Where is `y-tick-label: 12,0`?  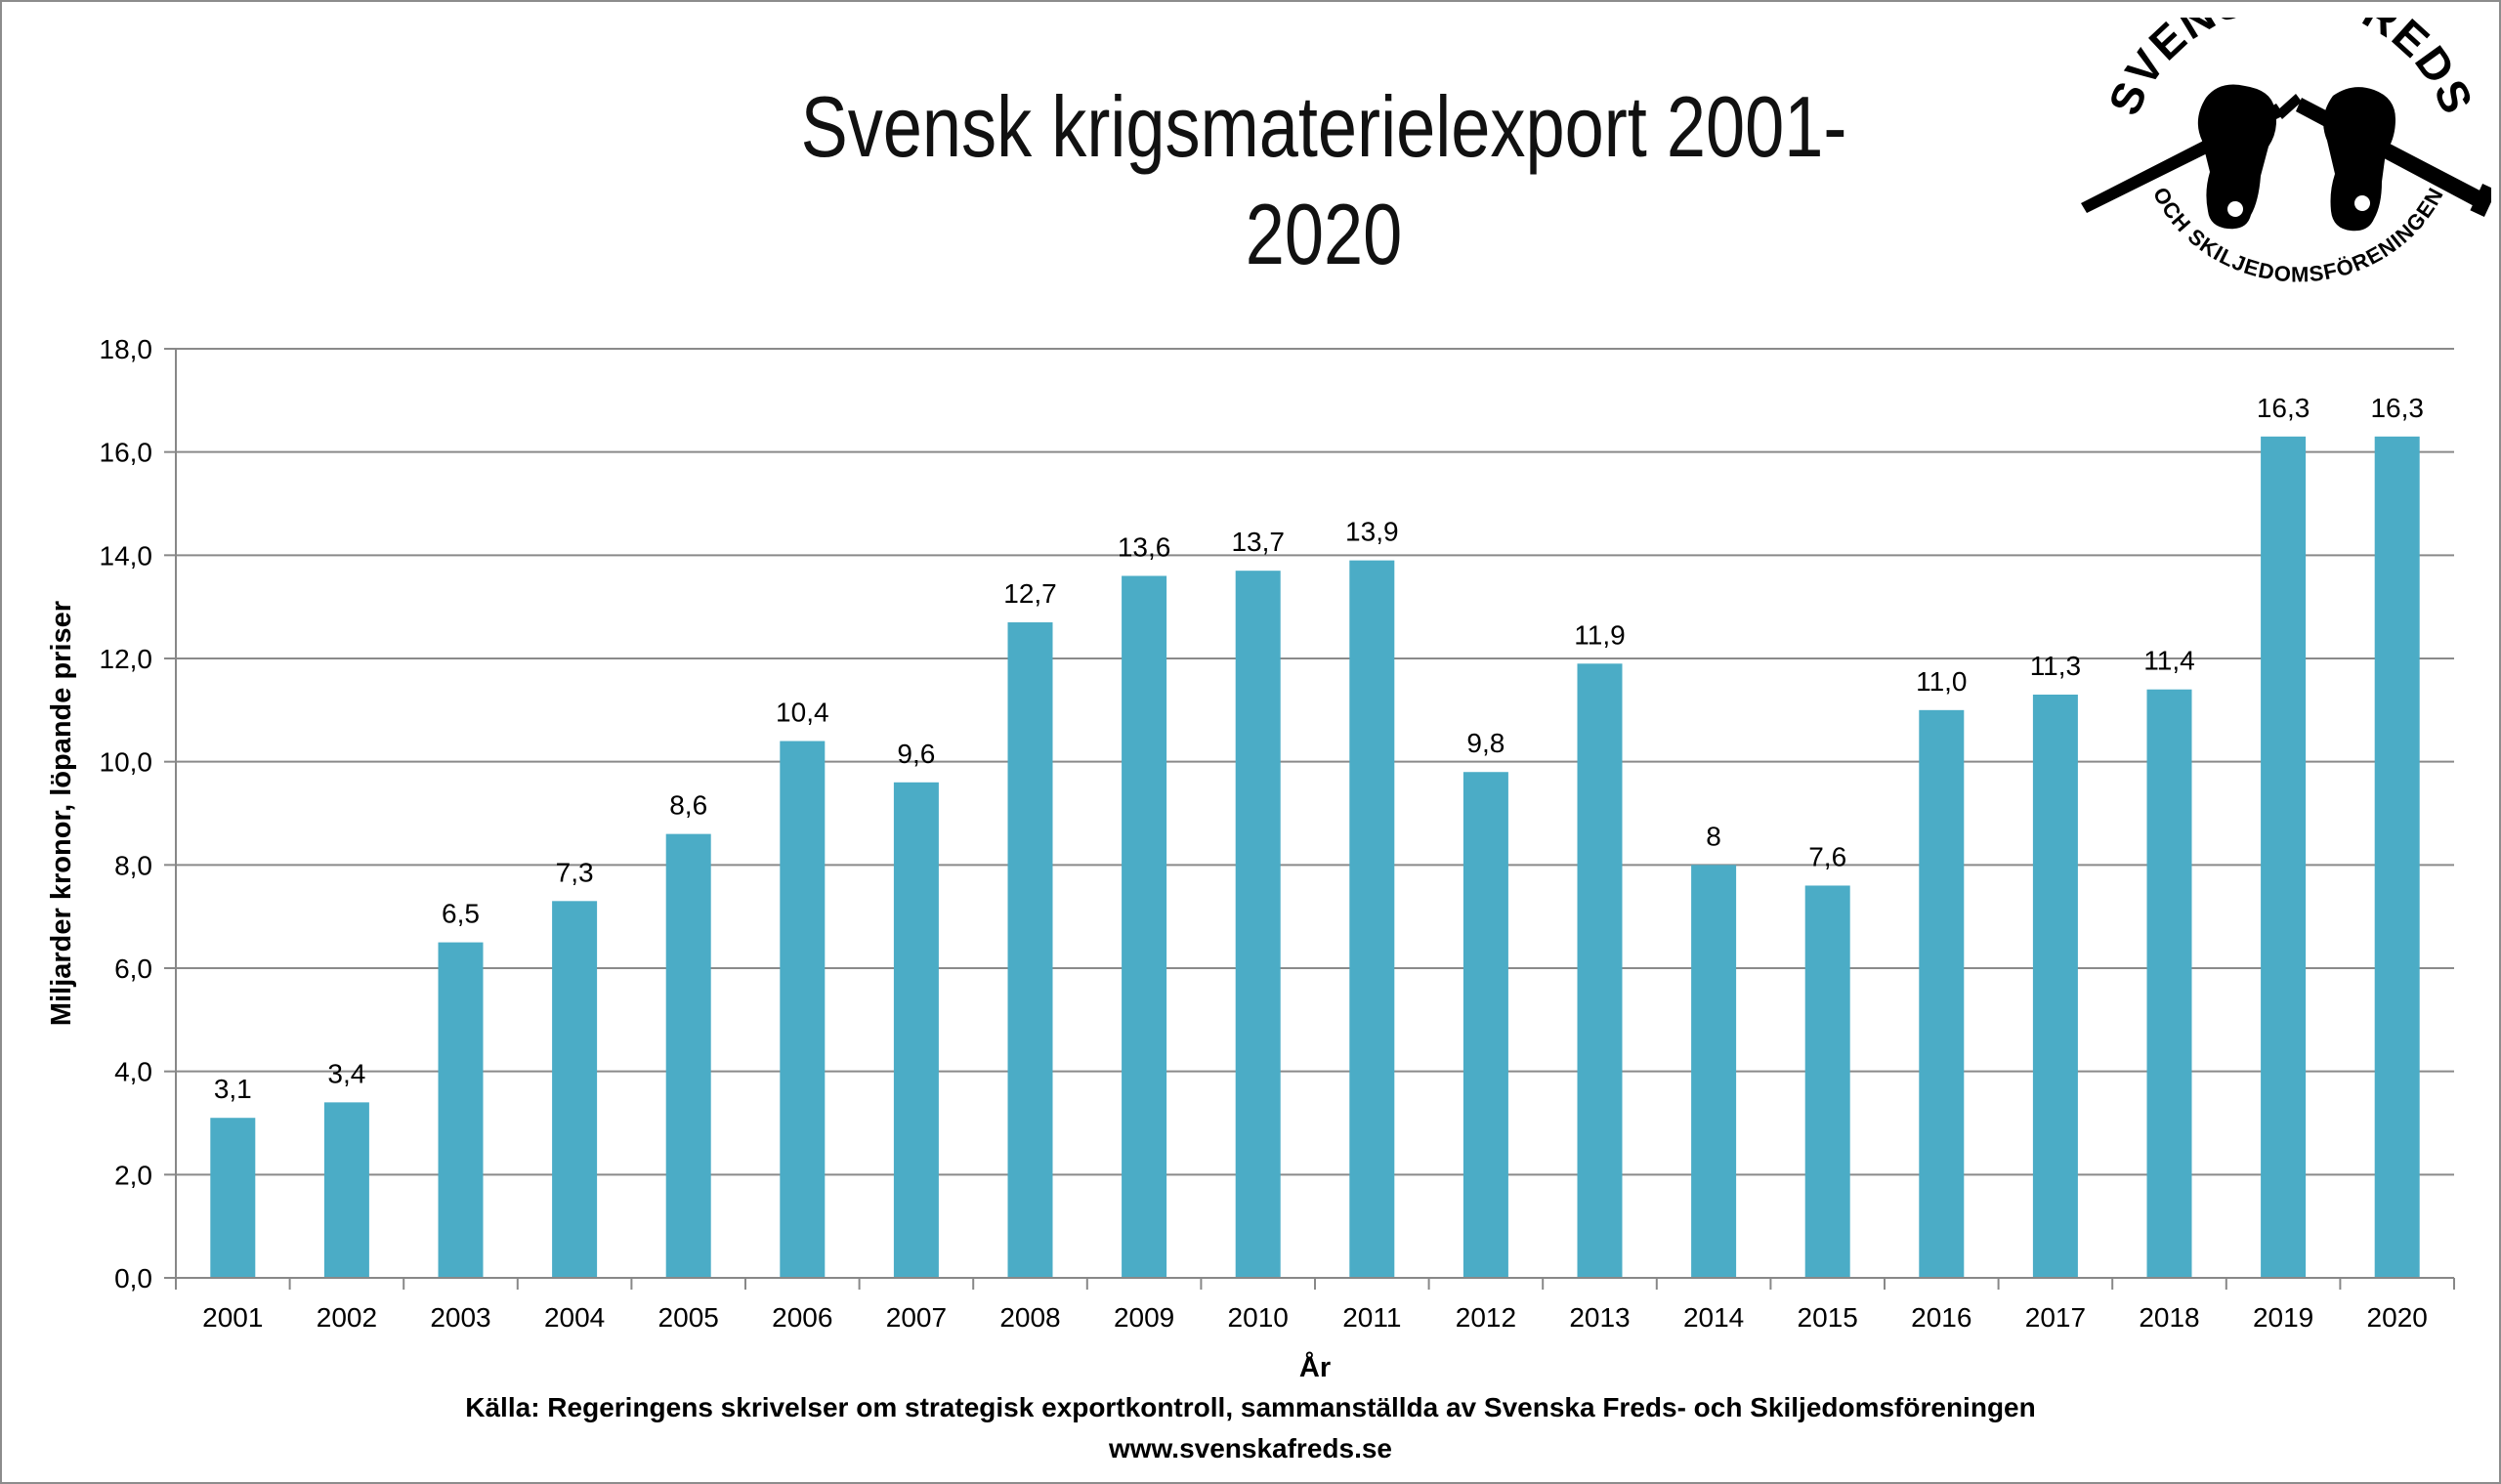
y-tick-label: 12,0 is located at coordinates (127, 659).